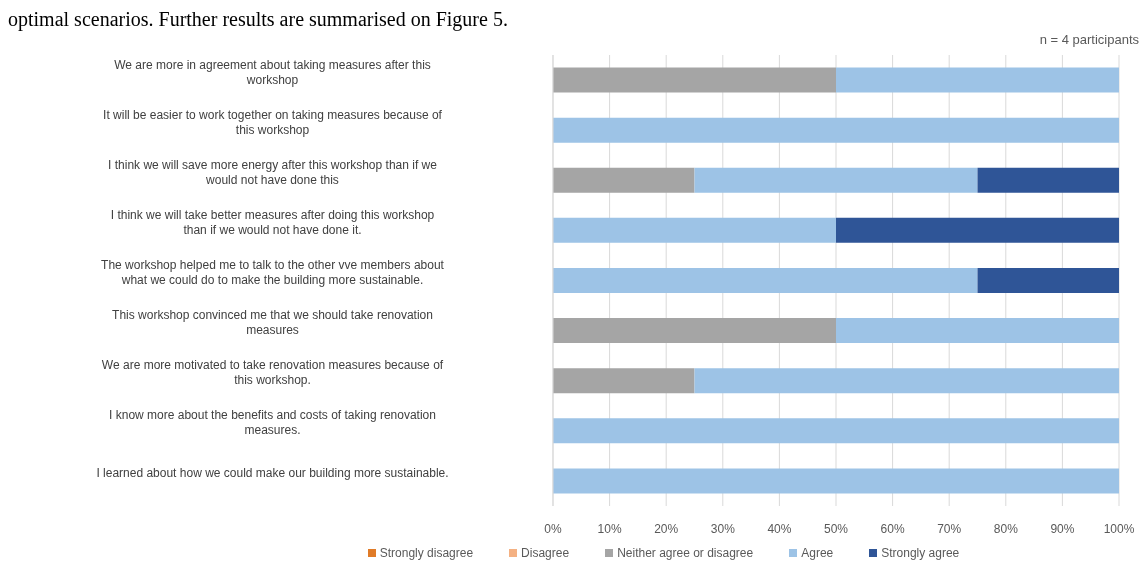 Image resolution: width=1147 pixels, height=580 pixels. I want to click on y-tick-label: We are more motivated to take renovation measures because of this workshop., so click(272, 373).